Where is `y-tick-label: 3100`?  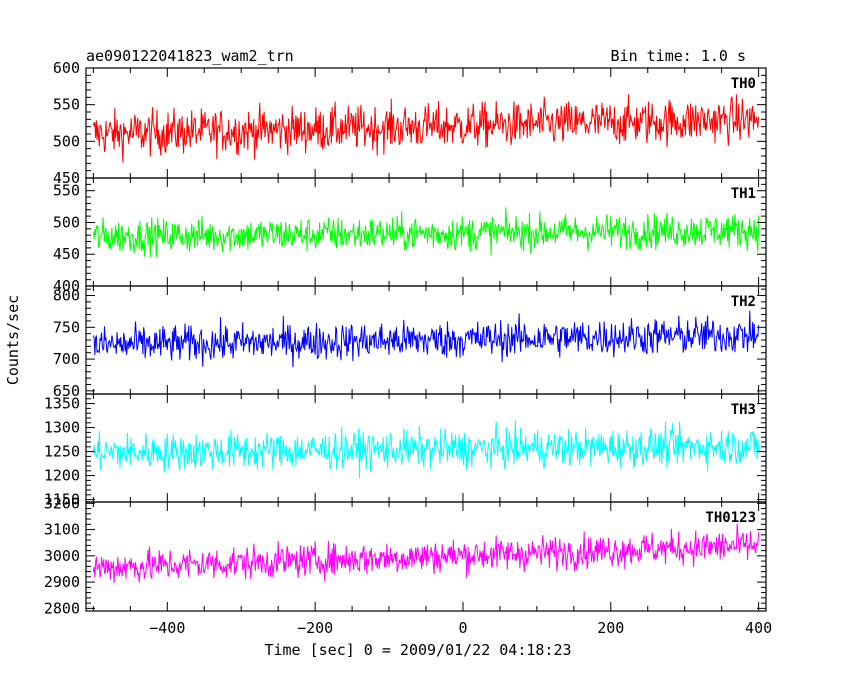
y-tick-label: 3100 is located at coordinates (62, 530).